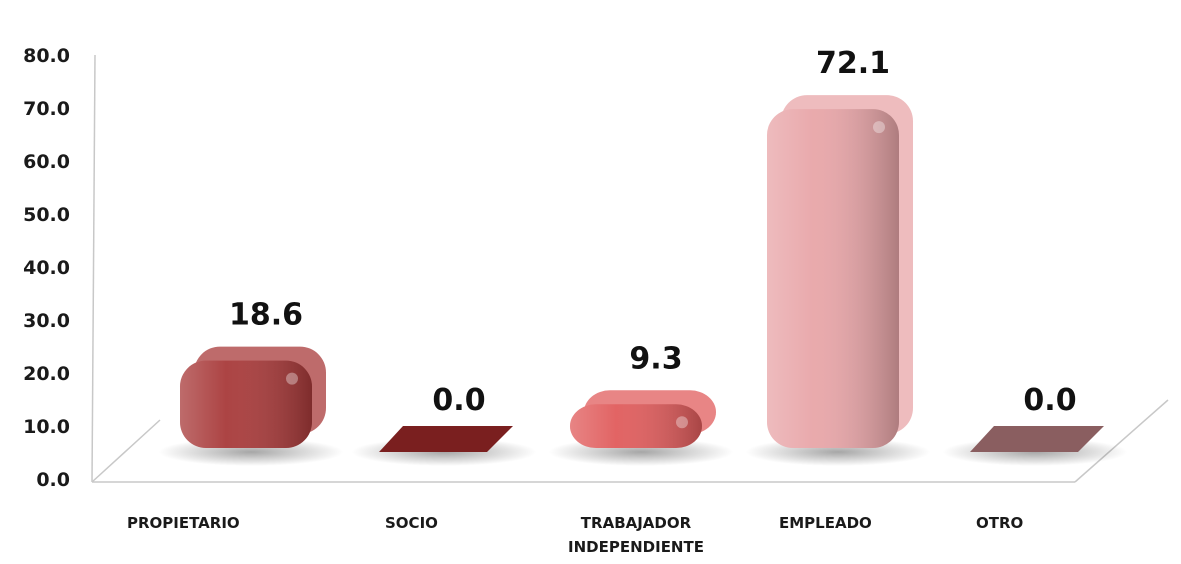 This screenshot has width=1181, height=564. Describe the element at coordinates (46, 215) in the screenshot. I see `y-tick-label: 50.0` at that location.